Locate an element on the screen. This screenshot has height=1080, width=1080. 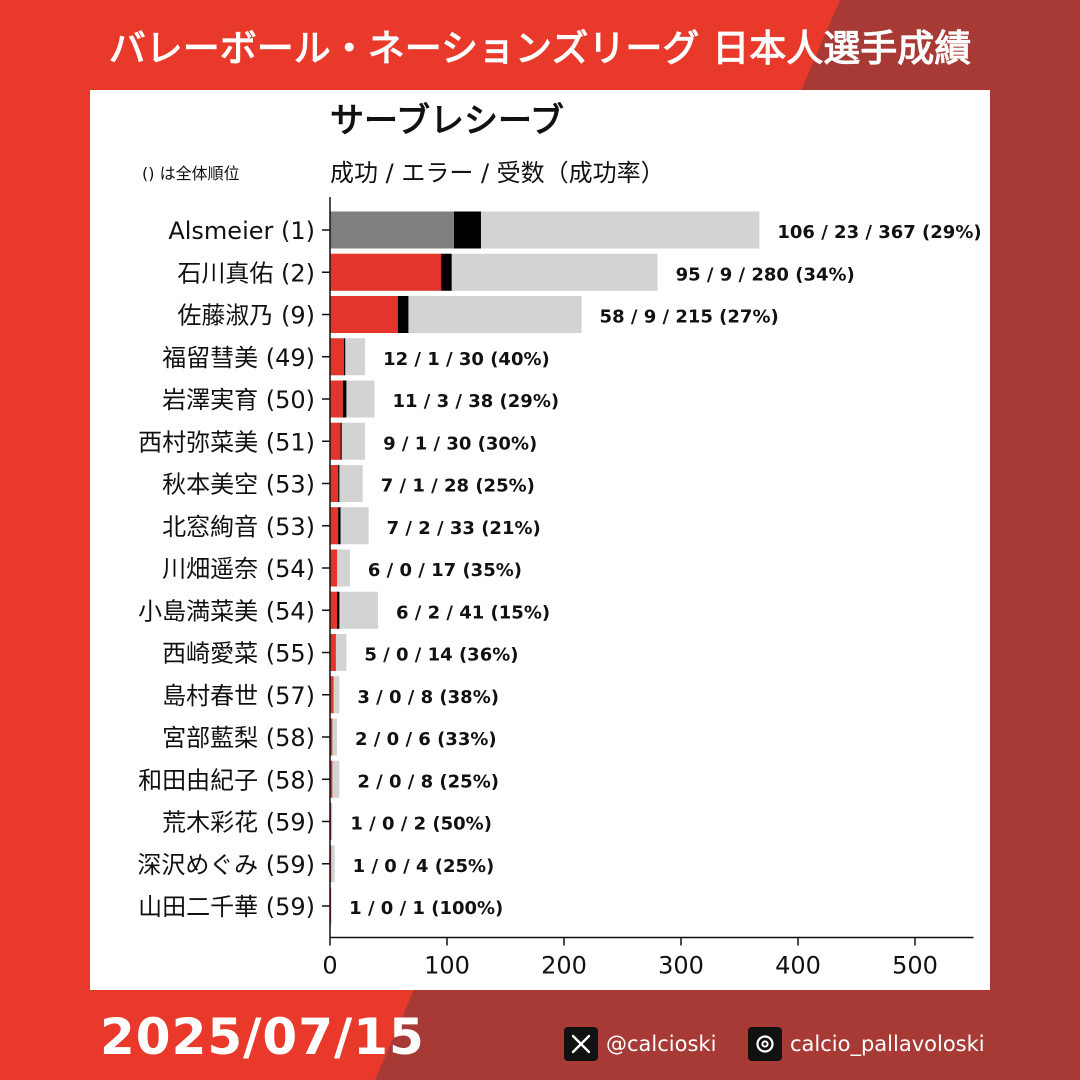
category-label: 秋本美空 (53) is located at coordinates (238, 485).